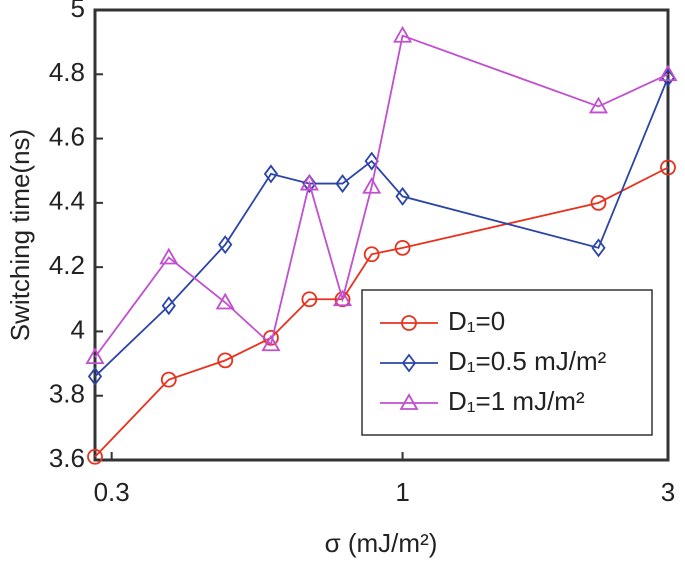 The image size is (685, 566). I want to click on x-tick-label: 1, so click(402, 492).